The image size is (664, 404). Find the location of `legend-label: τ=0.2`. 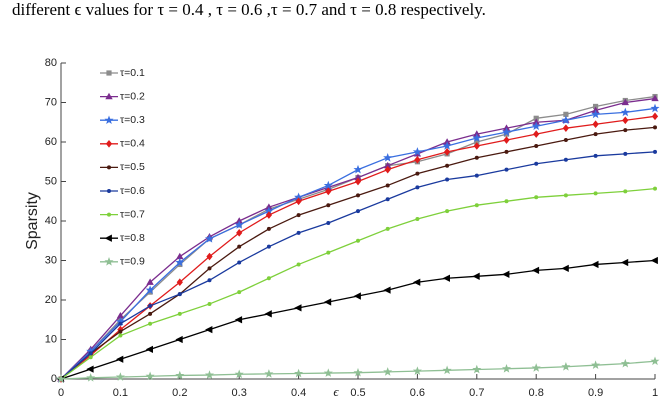

legend-label: τ=0.2 is located at coordinates (132, 96).